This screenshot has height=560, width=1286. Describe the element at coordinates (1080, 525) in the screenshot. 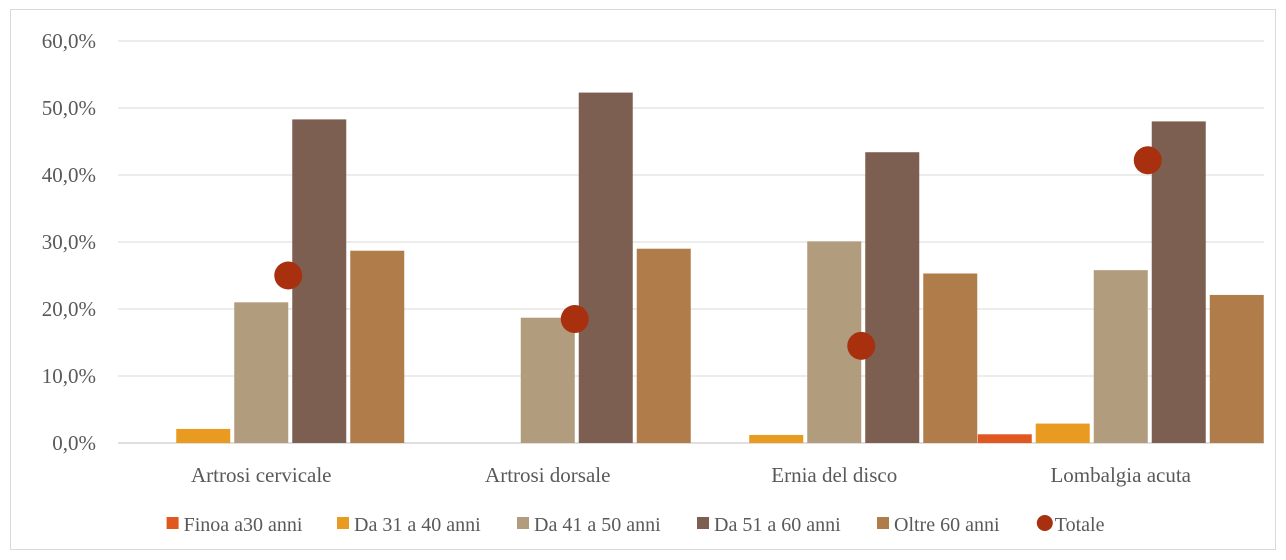

I see `legend-label: Totale` at that location.